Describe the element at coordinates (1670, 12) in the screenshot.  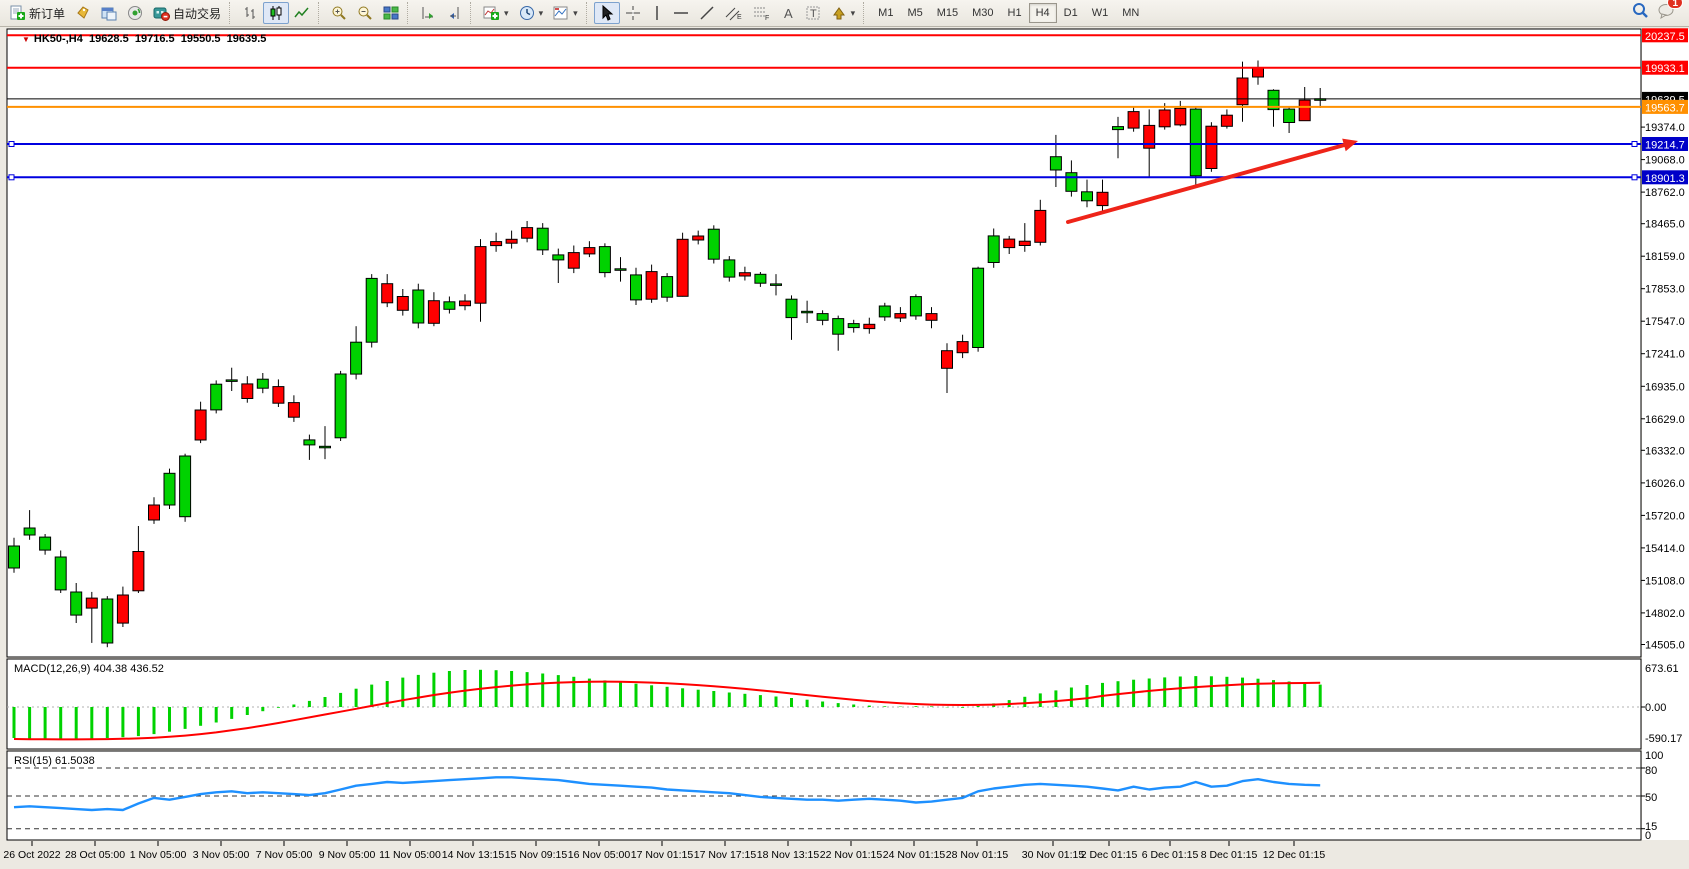
I see `notifications-icon: 1` at that location.